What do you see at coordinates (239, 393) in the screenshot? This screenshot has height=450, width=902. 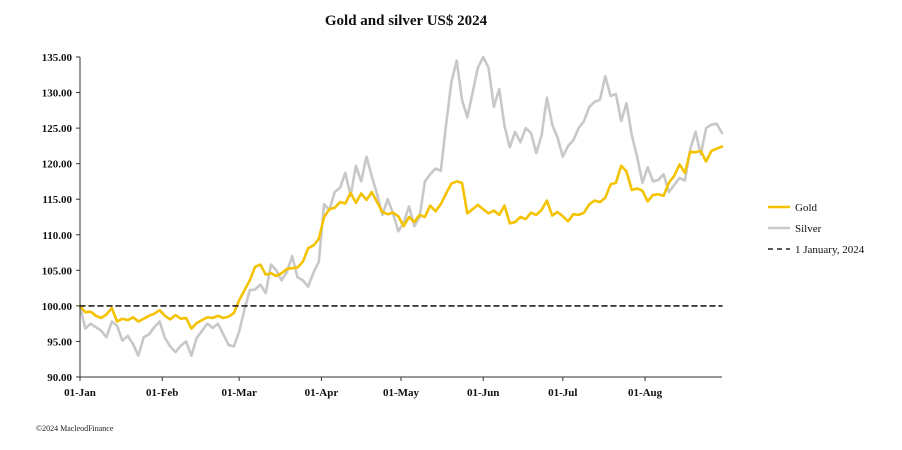 I see `x-tick-label: 01-Mar` at bounding box center [239, 393].